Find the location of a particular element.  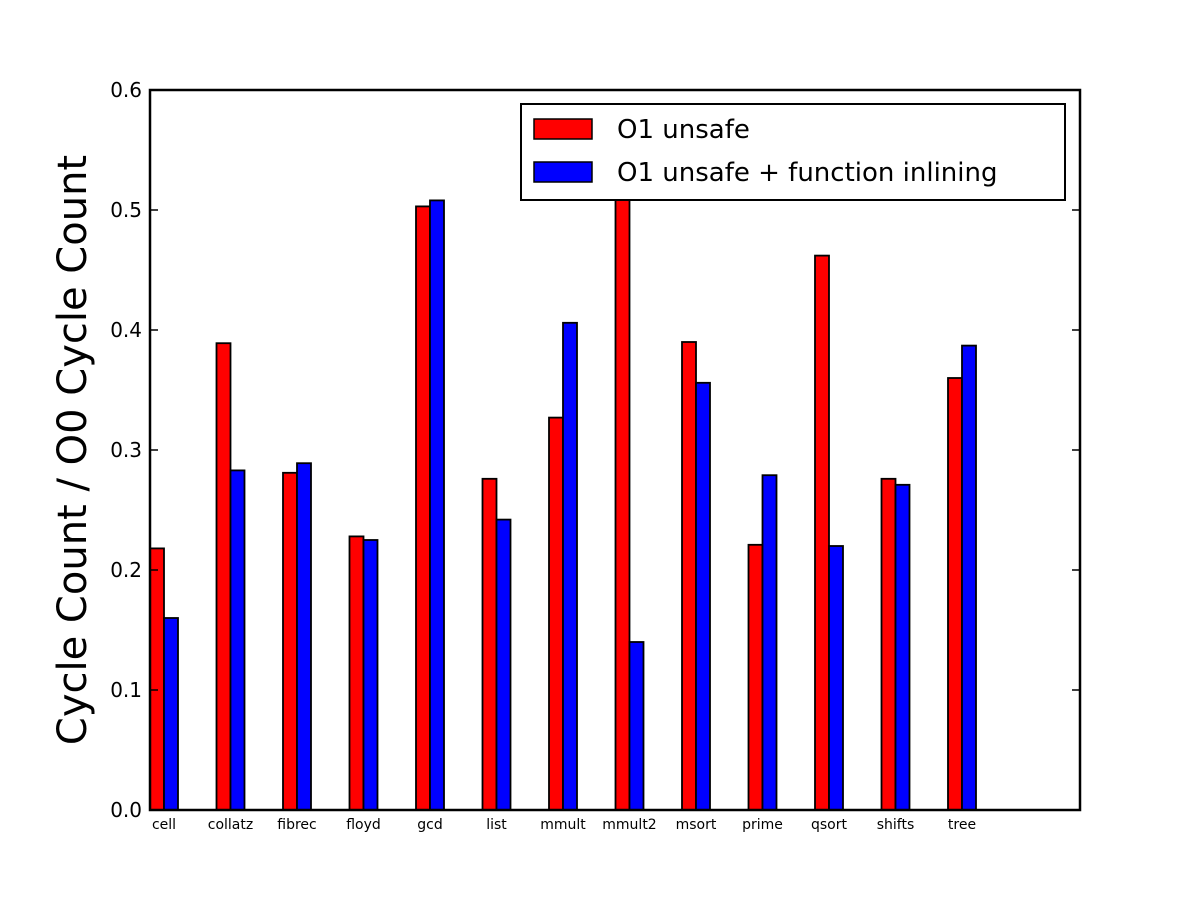

y-axis-label: Cycle Count / O0 Cycle Count is located at coordinates (73, 450).